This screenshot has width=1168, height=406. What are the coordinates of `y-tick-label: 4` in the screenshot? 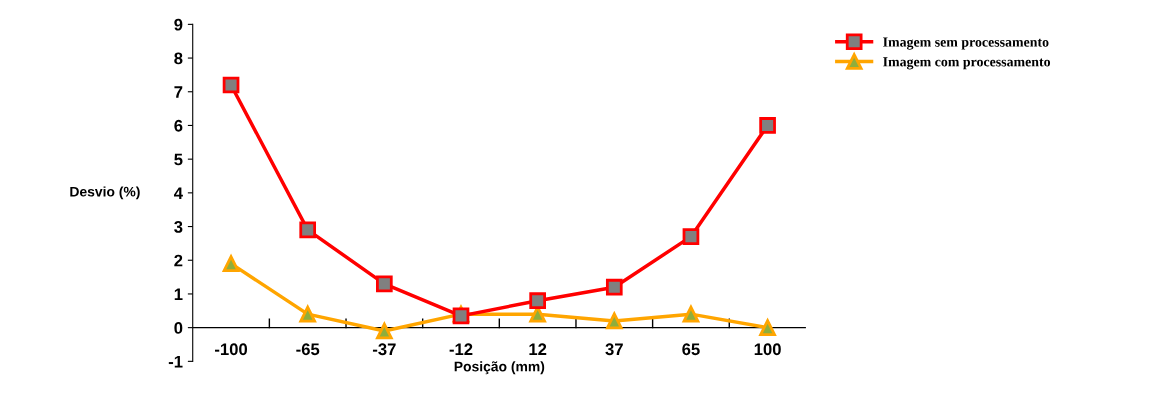 It's located at (178, 193).